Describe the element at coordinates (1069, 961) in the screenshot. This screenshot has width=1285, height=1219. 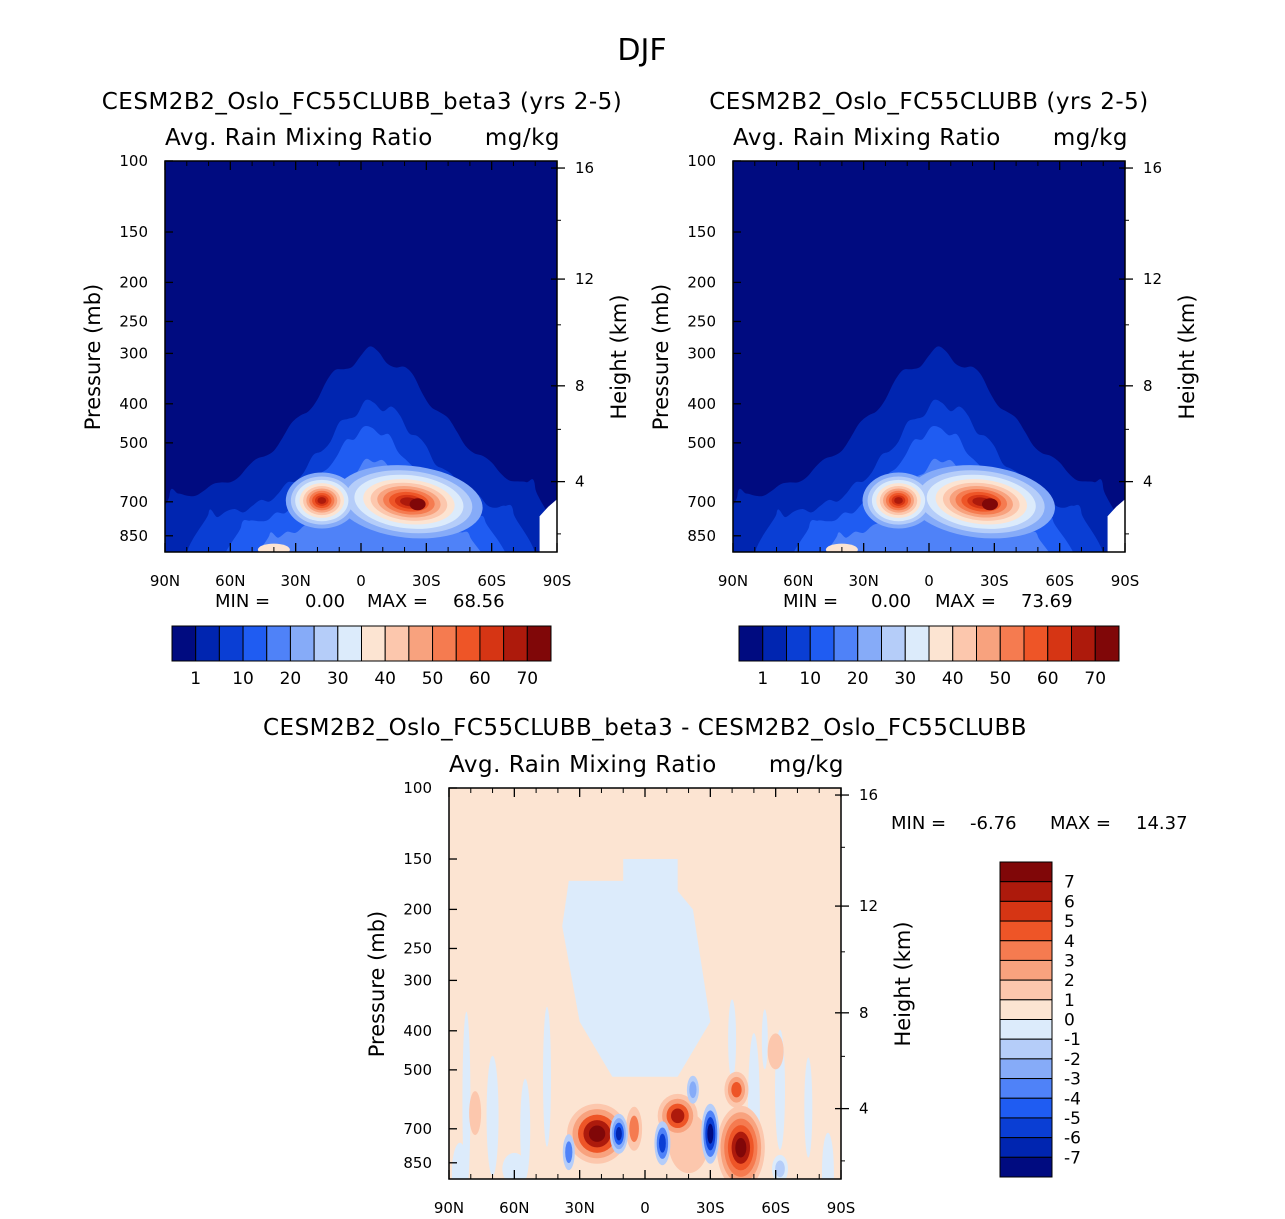
I see `colorbar-label: 3` at that location.